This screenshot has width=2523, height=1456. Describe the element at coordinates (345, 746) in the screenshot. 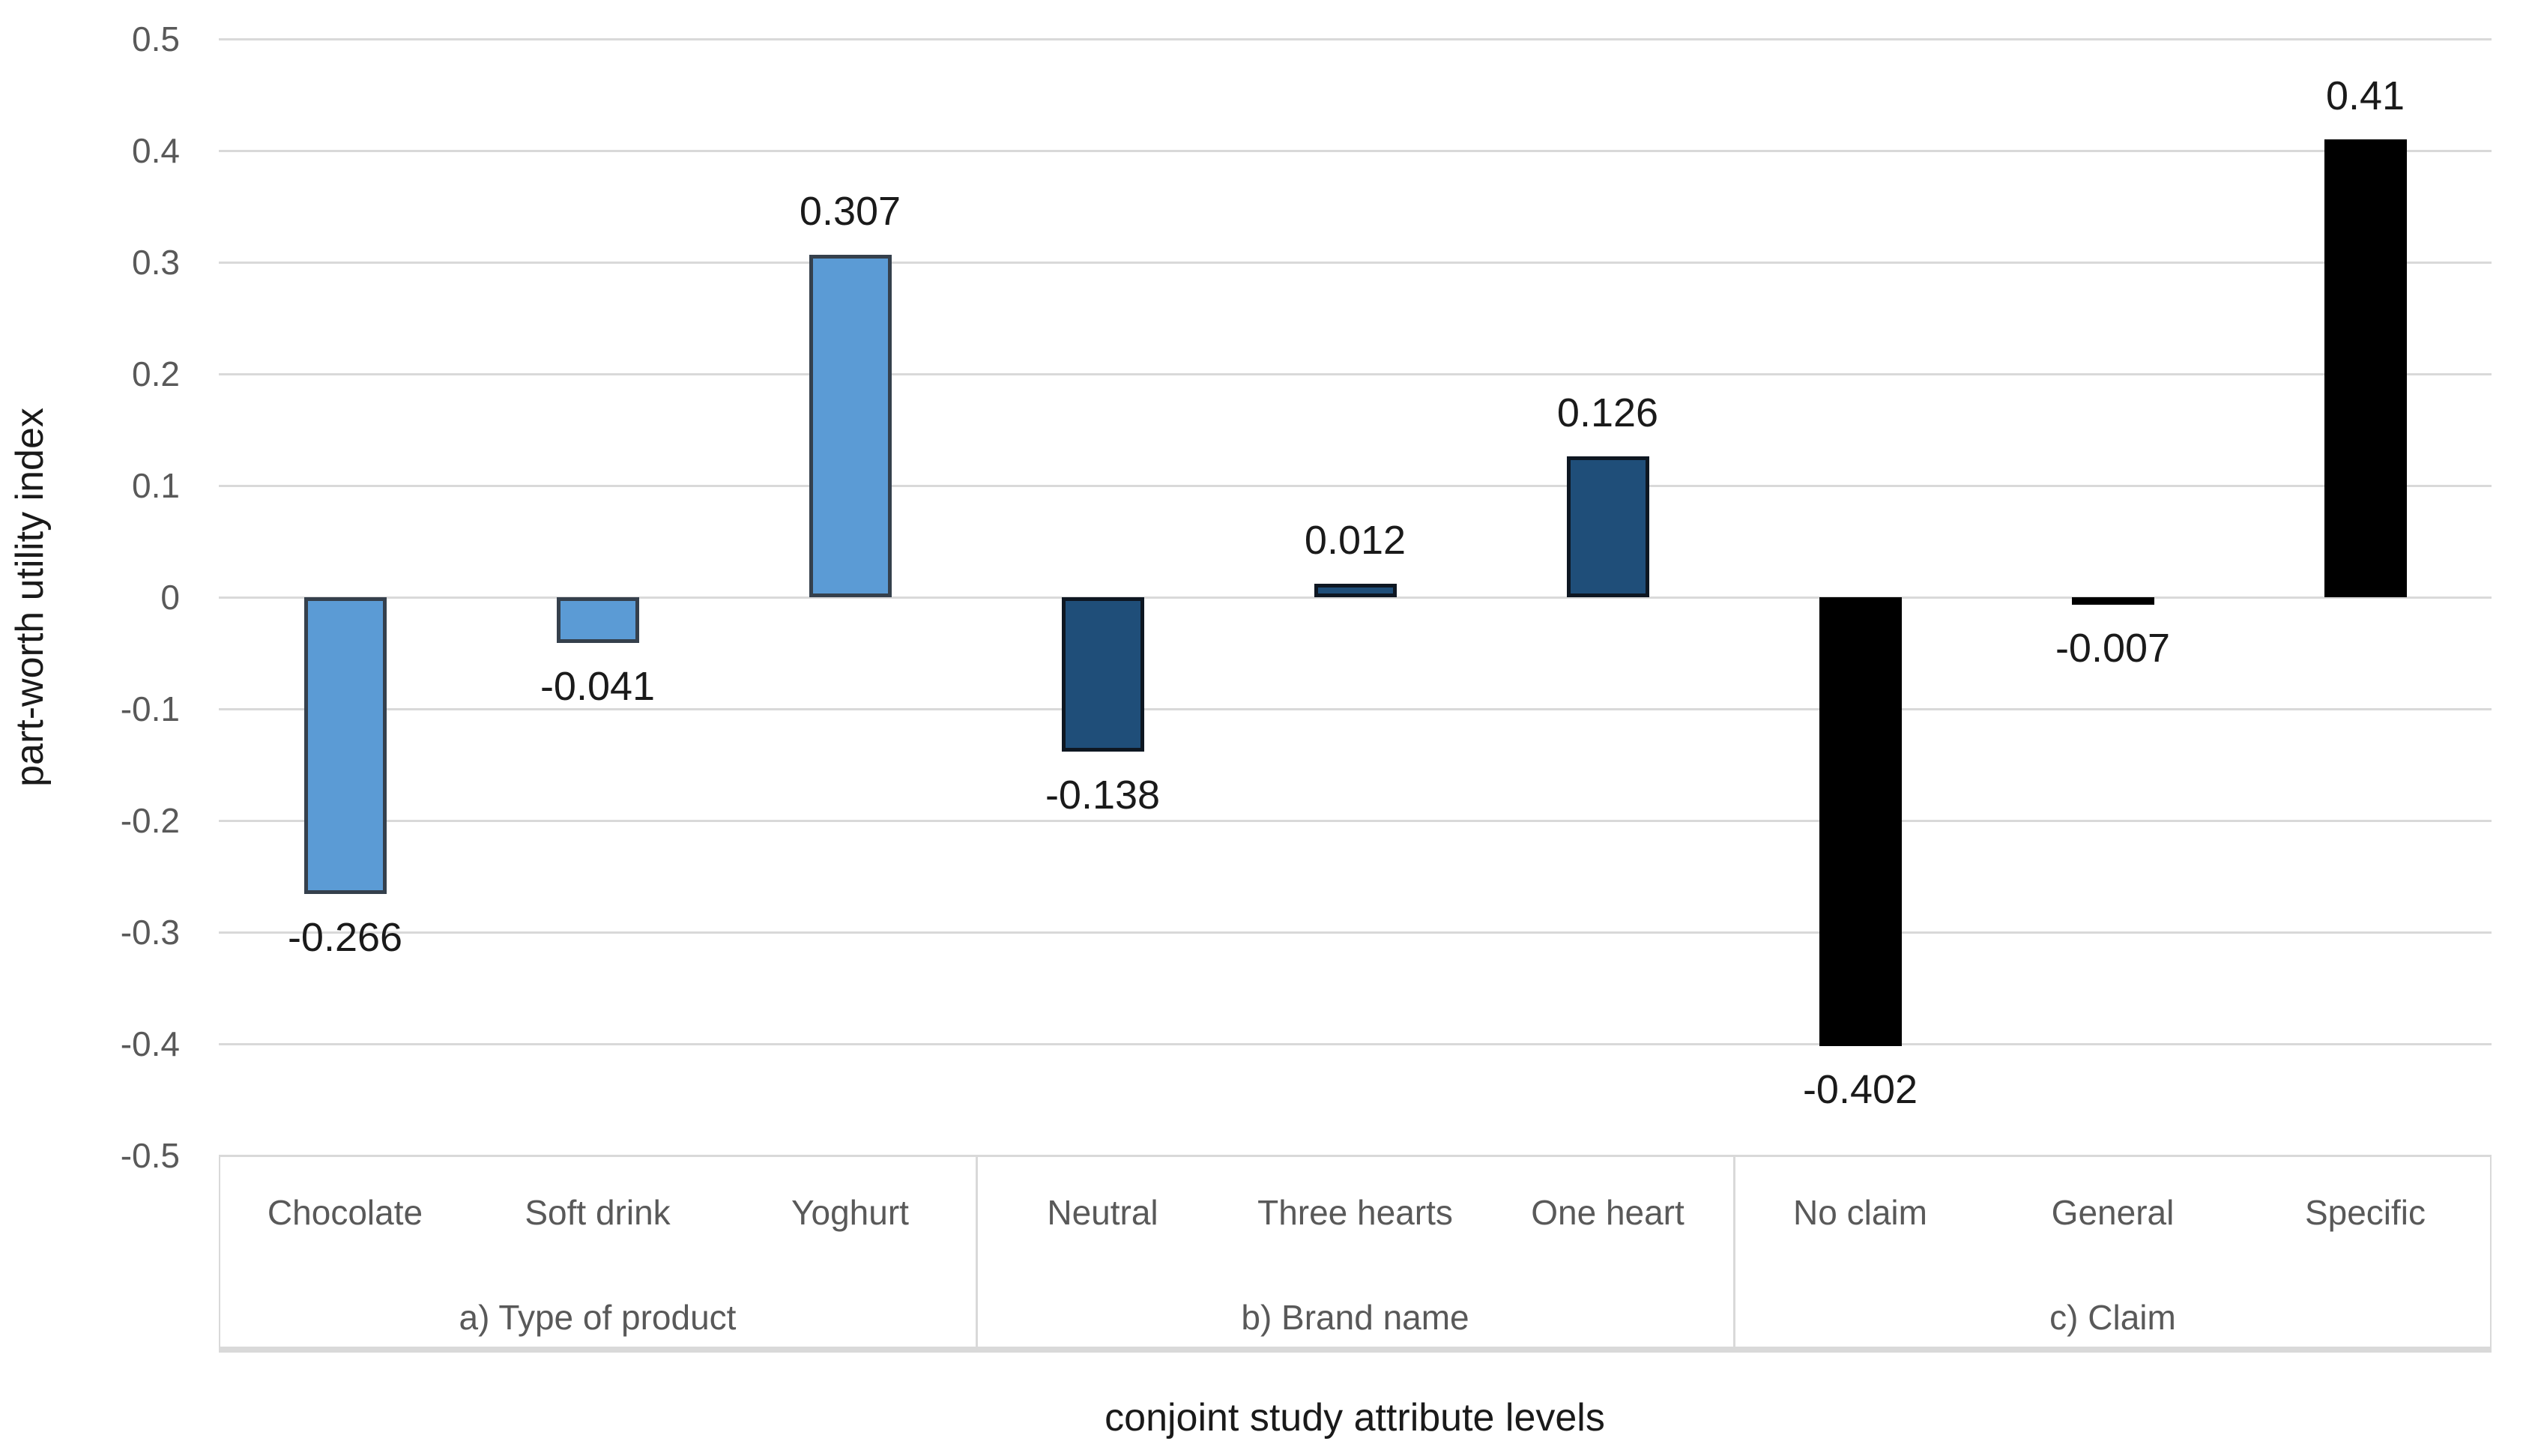

I see `bar-chocolate` at that location.